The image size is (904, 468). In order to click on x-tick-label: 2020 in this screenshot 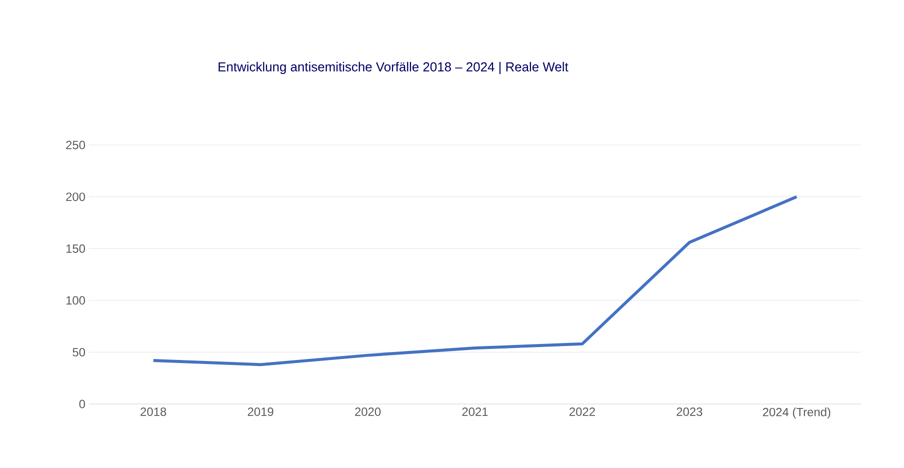, I will do `click(368, 412)`.